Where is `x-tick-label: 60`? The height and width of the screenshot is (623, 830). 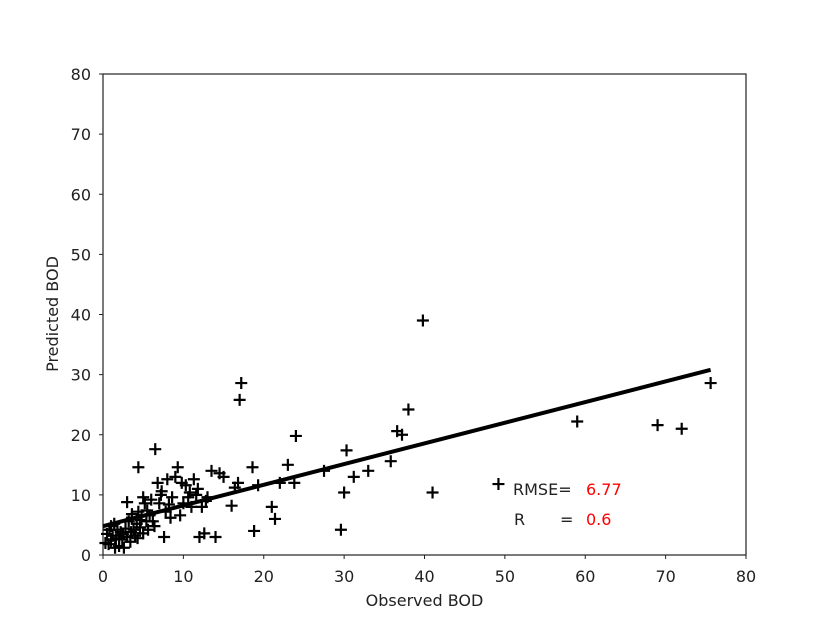 x-tick-label: 60 is located at coordinates (585, 576).